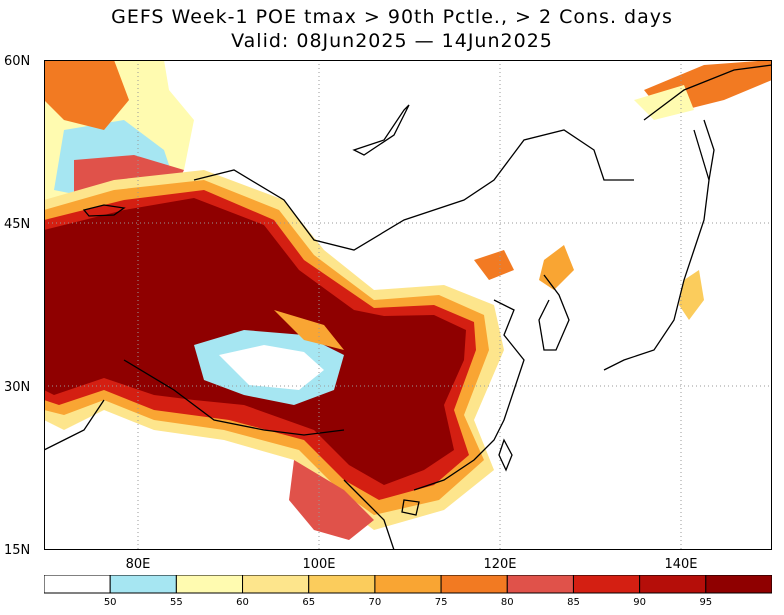 Image resolution: width=784 pixels, height=615 pixels. I want to click on lake-balkhash, so click(104, 210).